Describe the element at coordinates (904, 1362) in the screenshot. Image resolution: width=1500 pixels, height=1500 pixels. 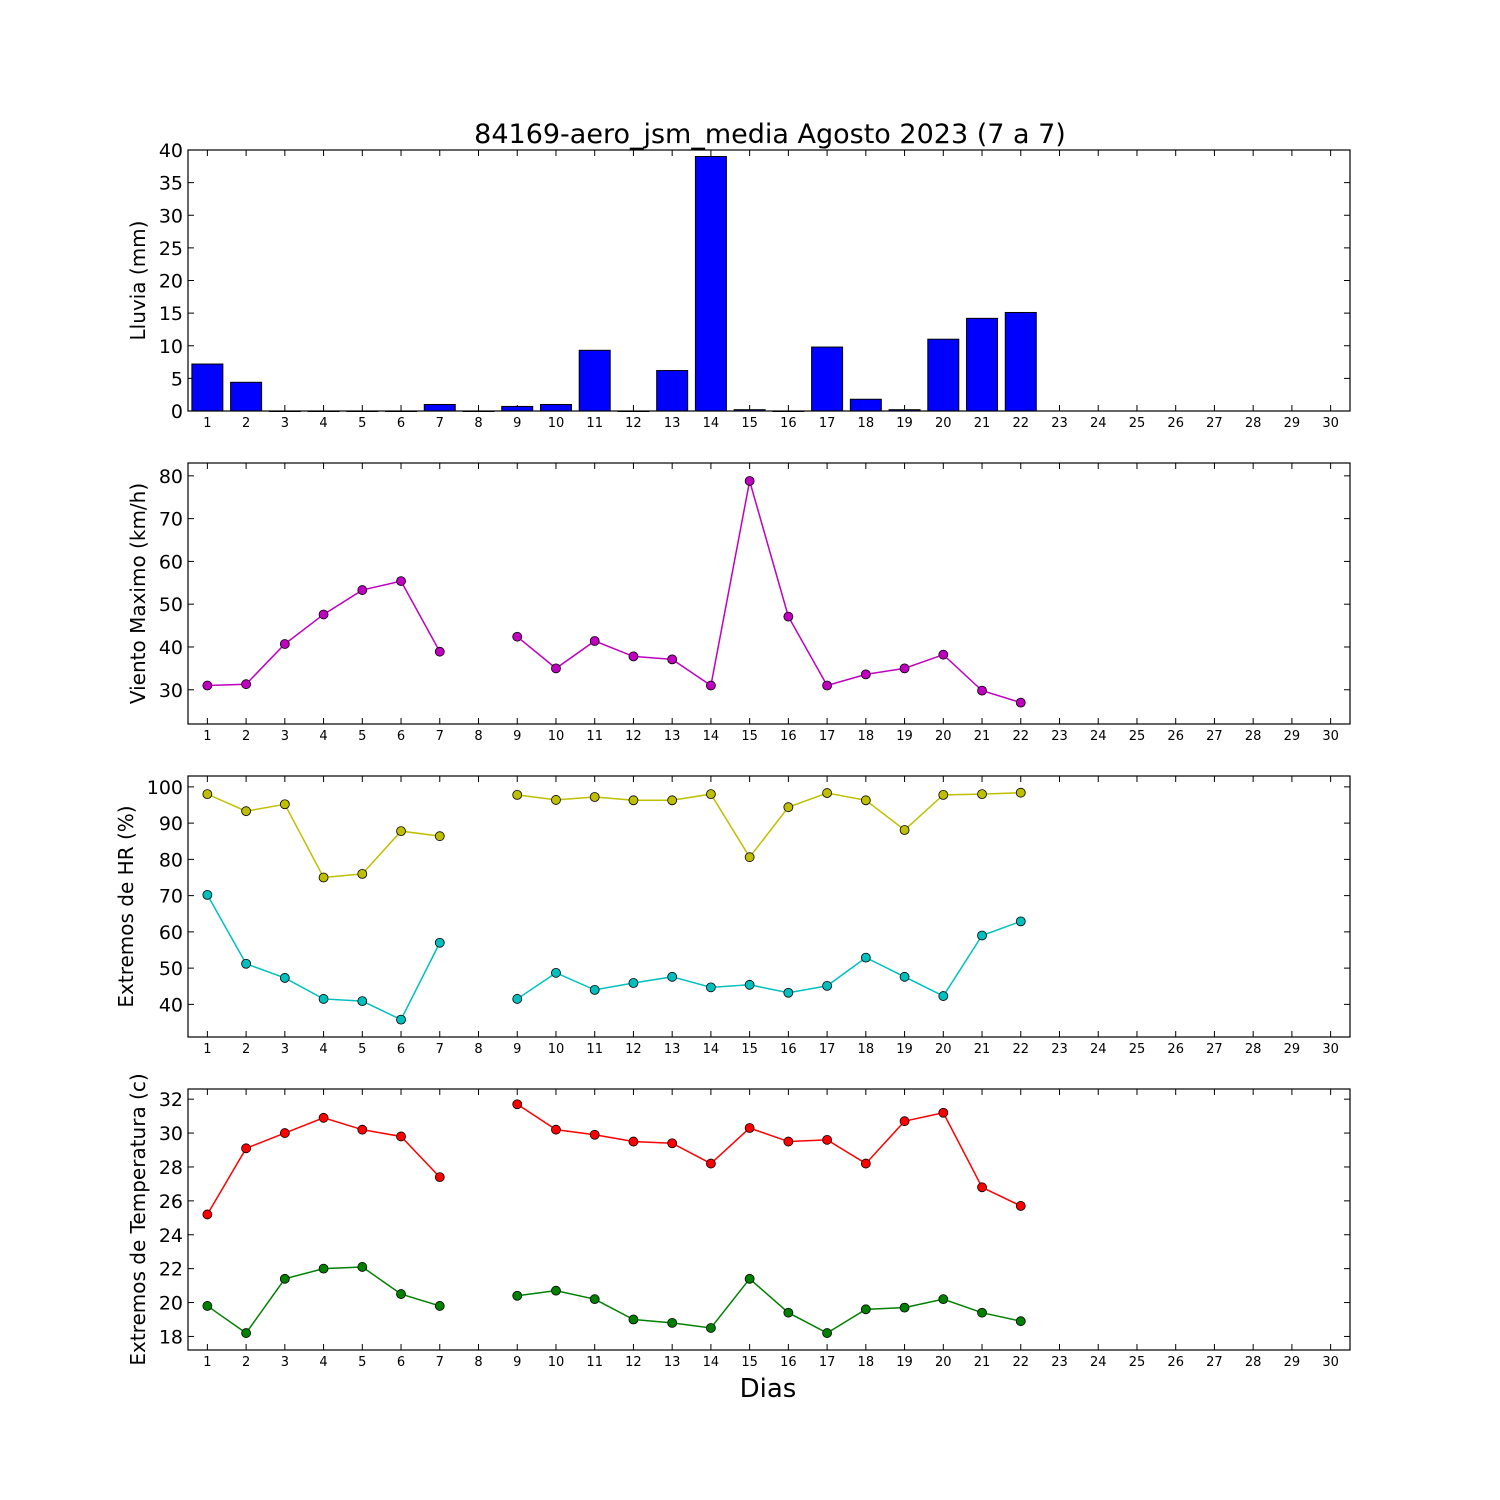
I see `x-tick-label: 19` at that location.